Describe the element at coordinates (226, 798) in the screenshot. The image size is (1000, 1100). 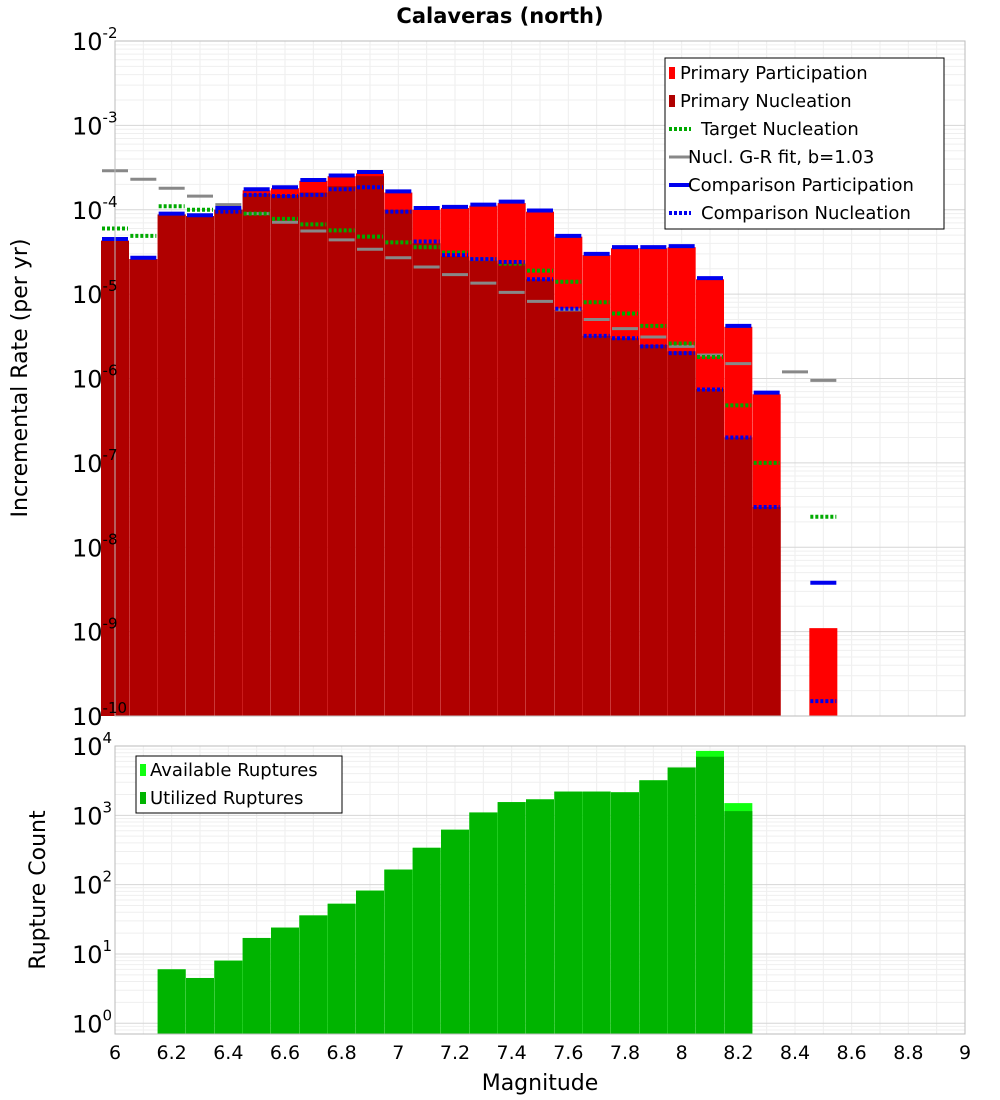
I see `legend-label-utilized-ruptures: Utilized Ruptures` at that location.